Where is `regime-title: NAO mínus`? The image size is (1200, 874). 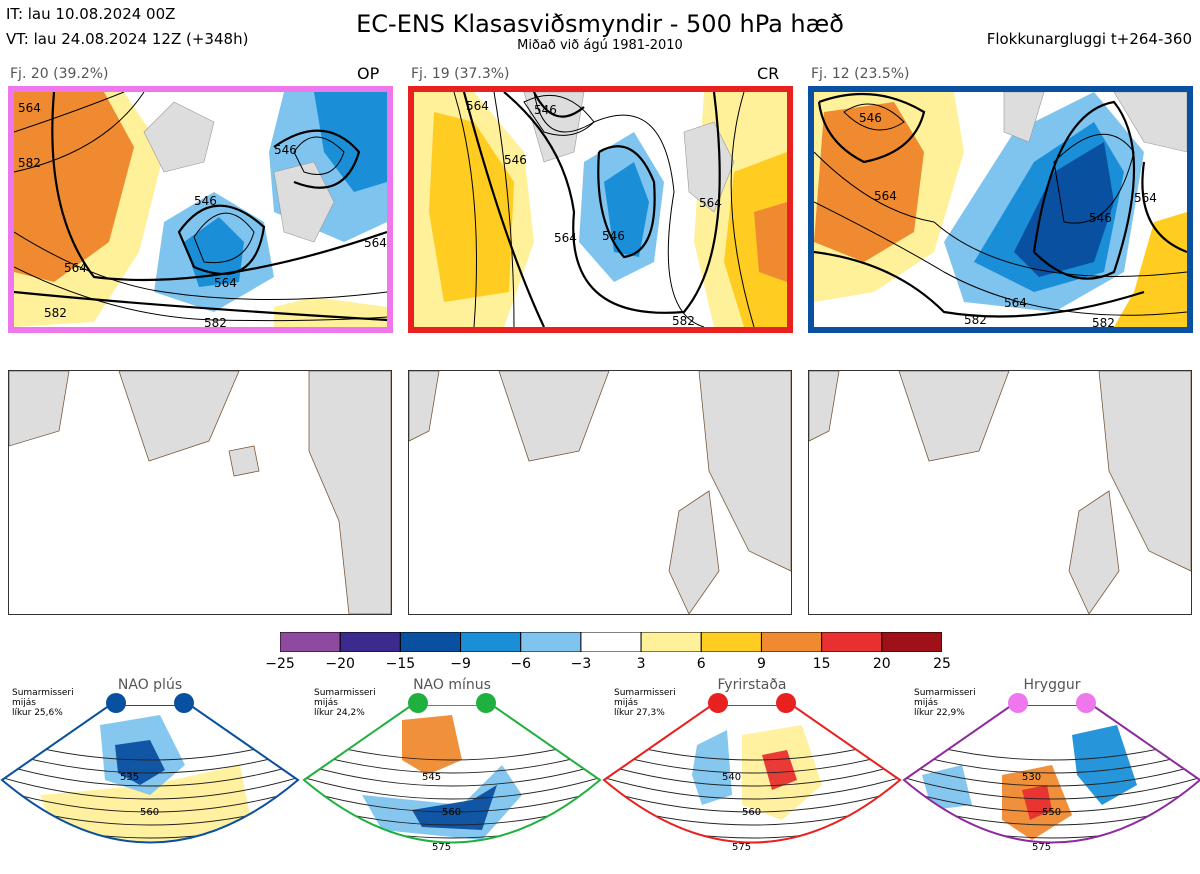 regime-title: NAO mínus is located at coordinates (452, 685).